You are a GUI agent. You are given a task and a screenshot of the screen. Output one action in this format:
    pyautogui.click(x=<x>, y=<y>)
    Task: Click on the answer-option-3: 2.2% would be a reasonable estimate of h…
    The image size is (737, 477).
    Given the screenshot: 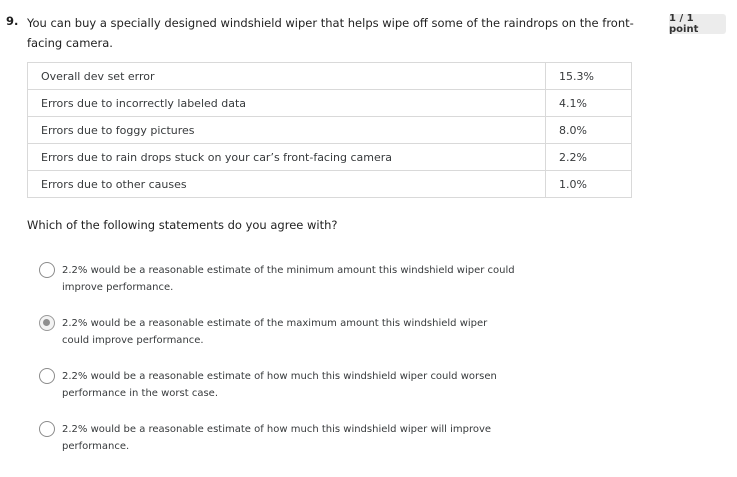 What is the action you would take?
    pyautogui.click(x=279, y=385)
    